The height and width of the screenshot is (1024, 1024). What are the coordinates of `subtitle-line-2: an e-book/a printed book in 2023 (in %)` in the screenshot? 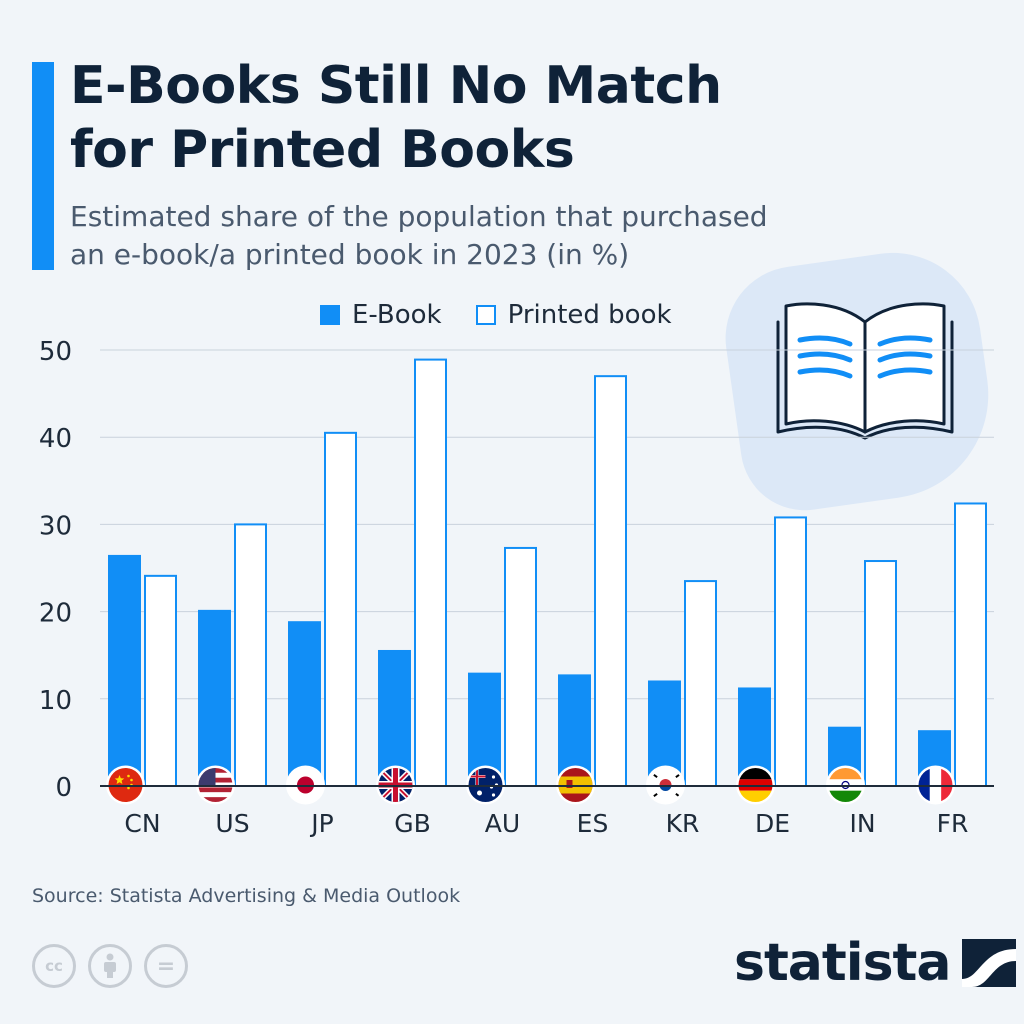 It's located at (350, 254).